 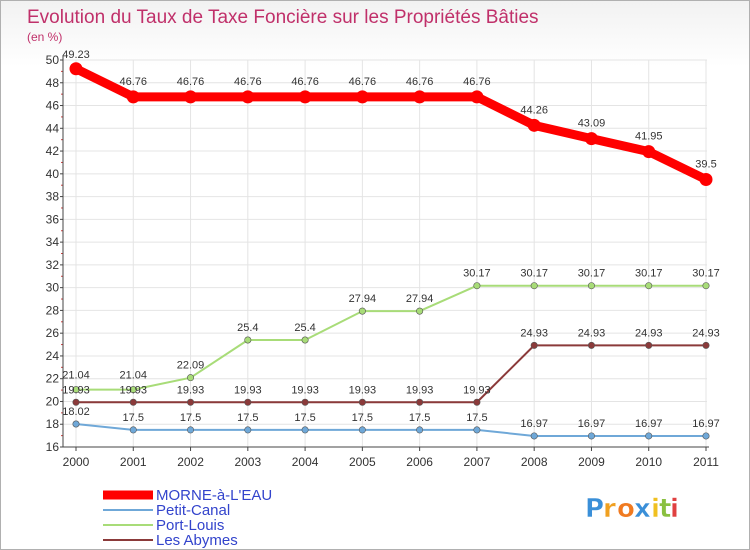 I want to click on y-tick-label: 48, so click(x=53, y=83).